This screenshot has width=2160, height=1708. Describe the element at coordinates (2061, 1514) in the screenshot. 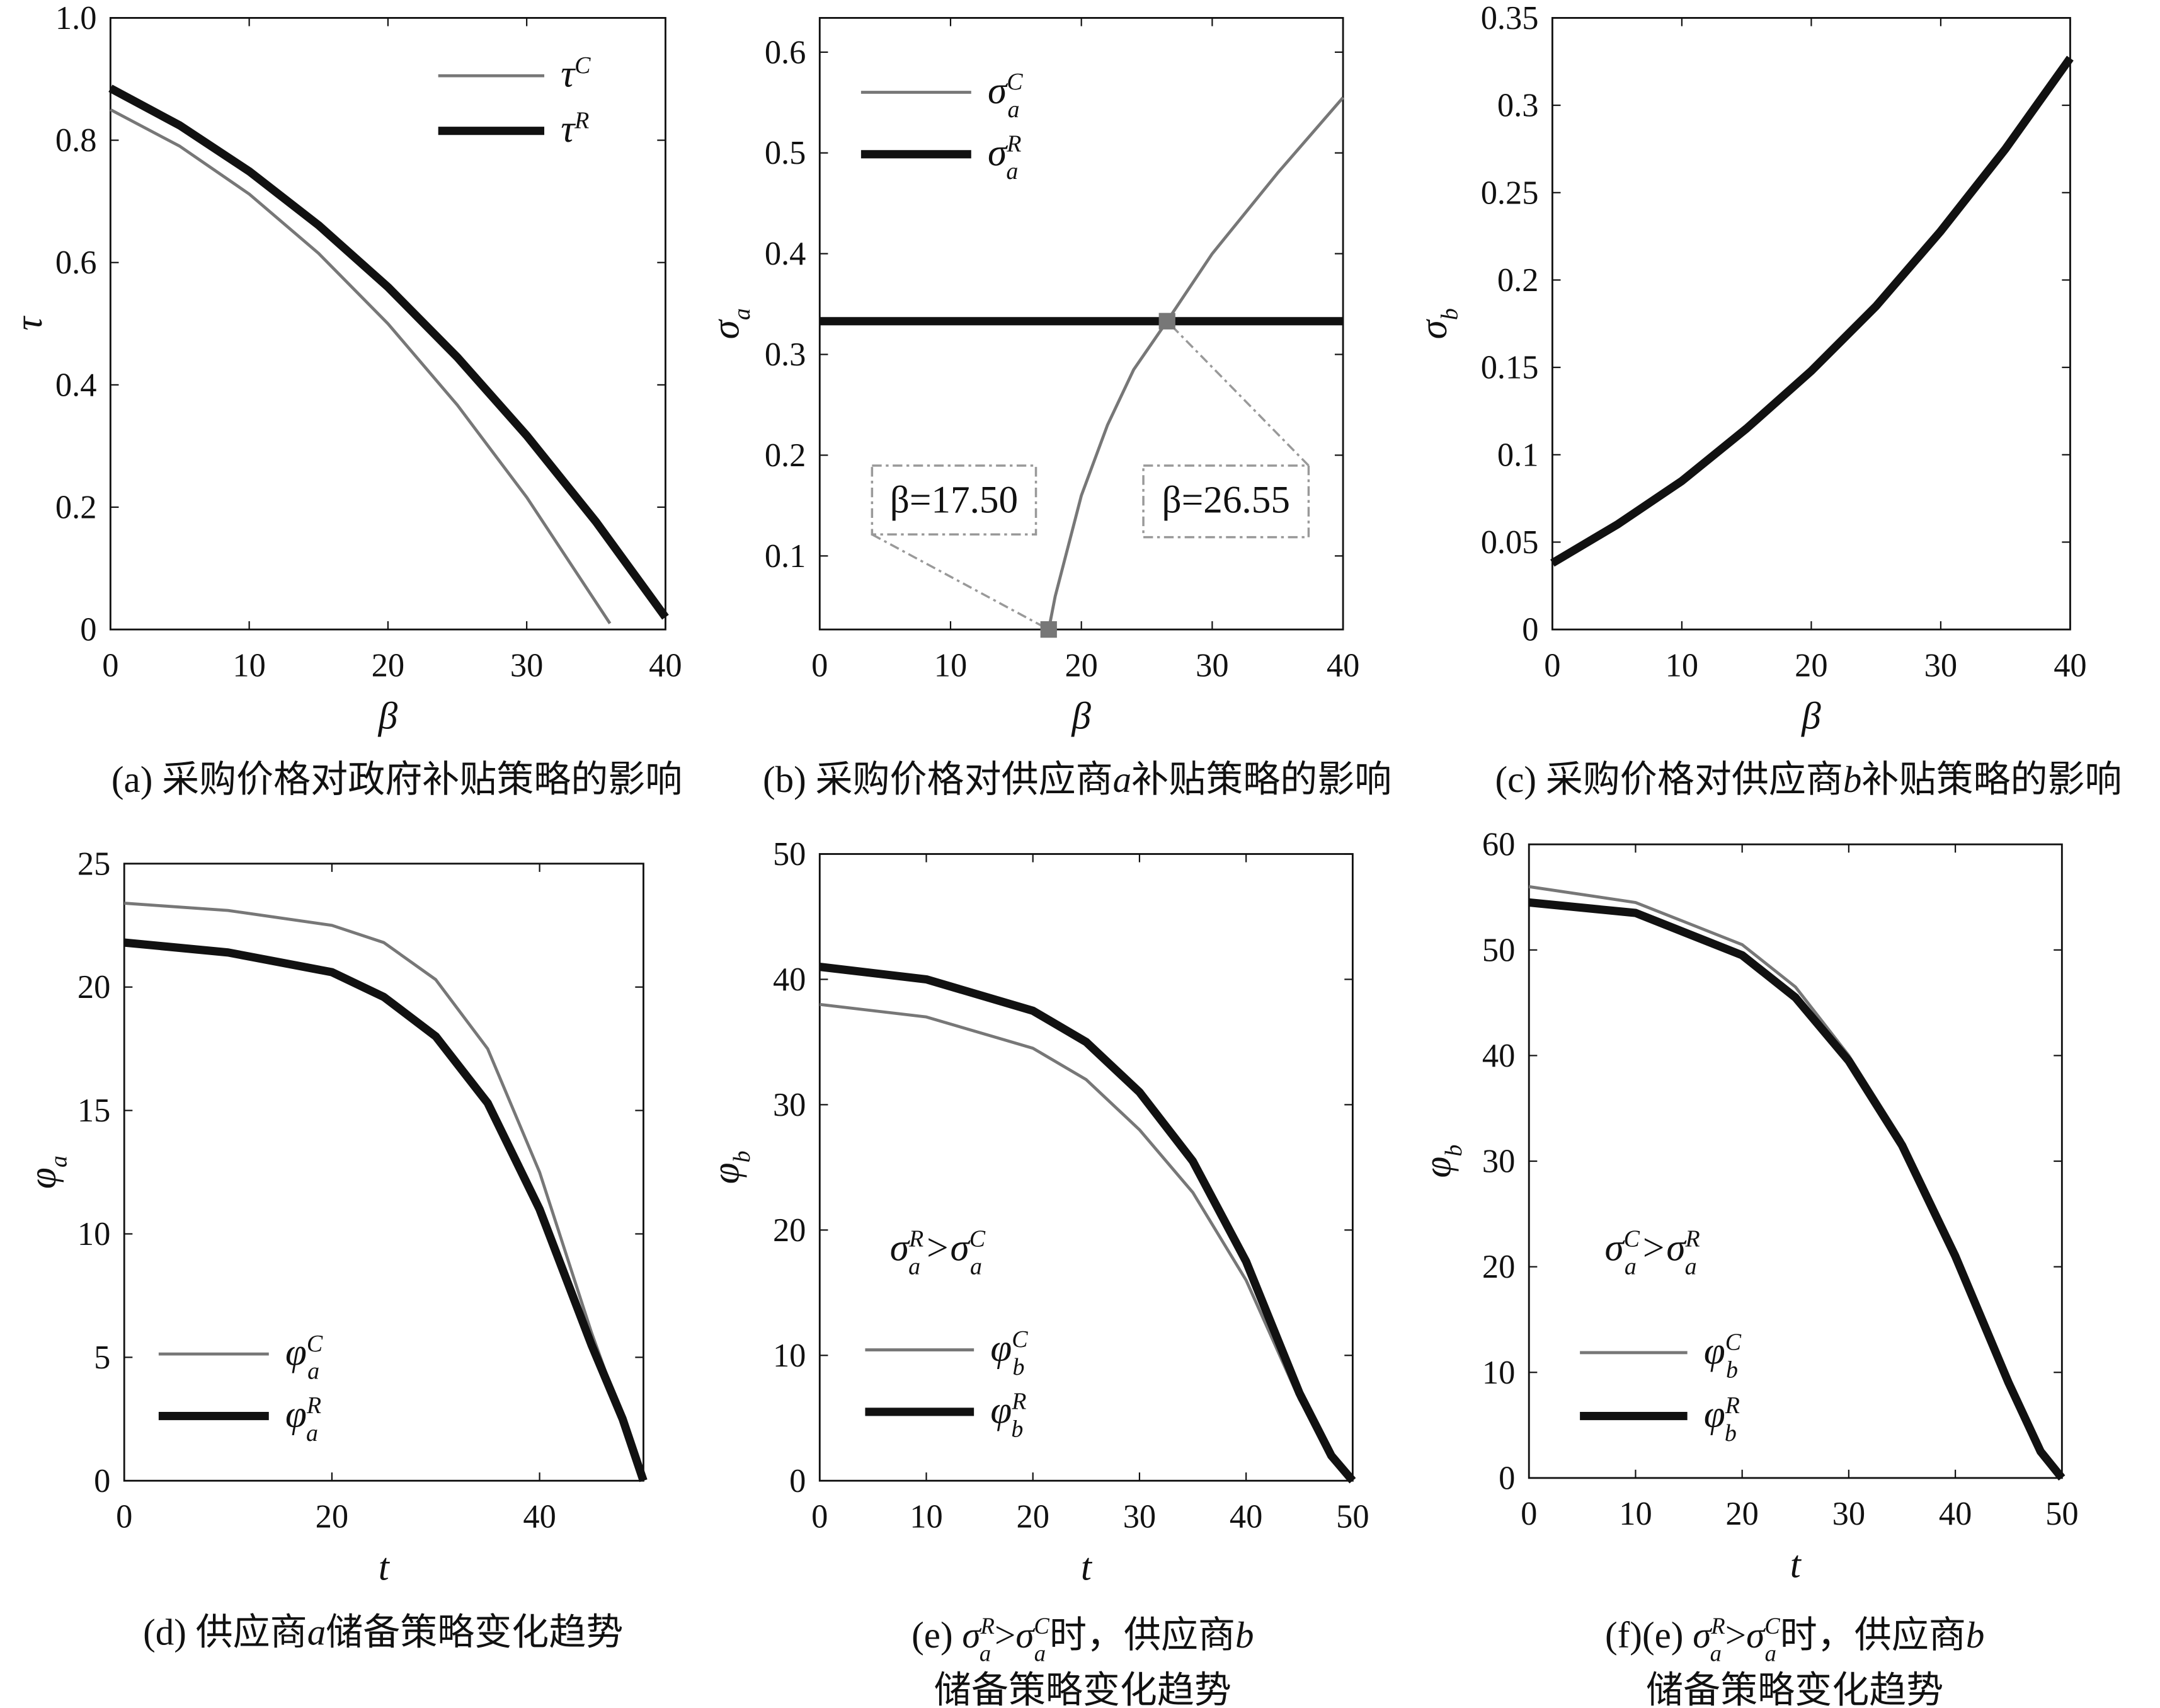

I see `x-tick-label: 50` at that location.